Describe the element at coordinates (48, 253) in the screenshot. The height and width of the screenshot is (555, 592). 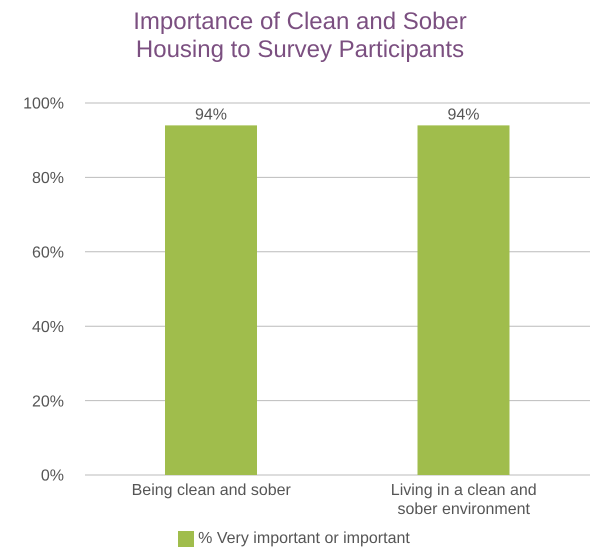
I see `y-tick-label: 60%` at that location.